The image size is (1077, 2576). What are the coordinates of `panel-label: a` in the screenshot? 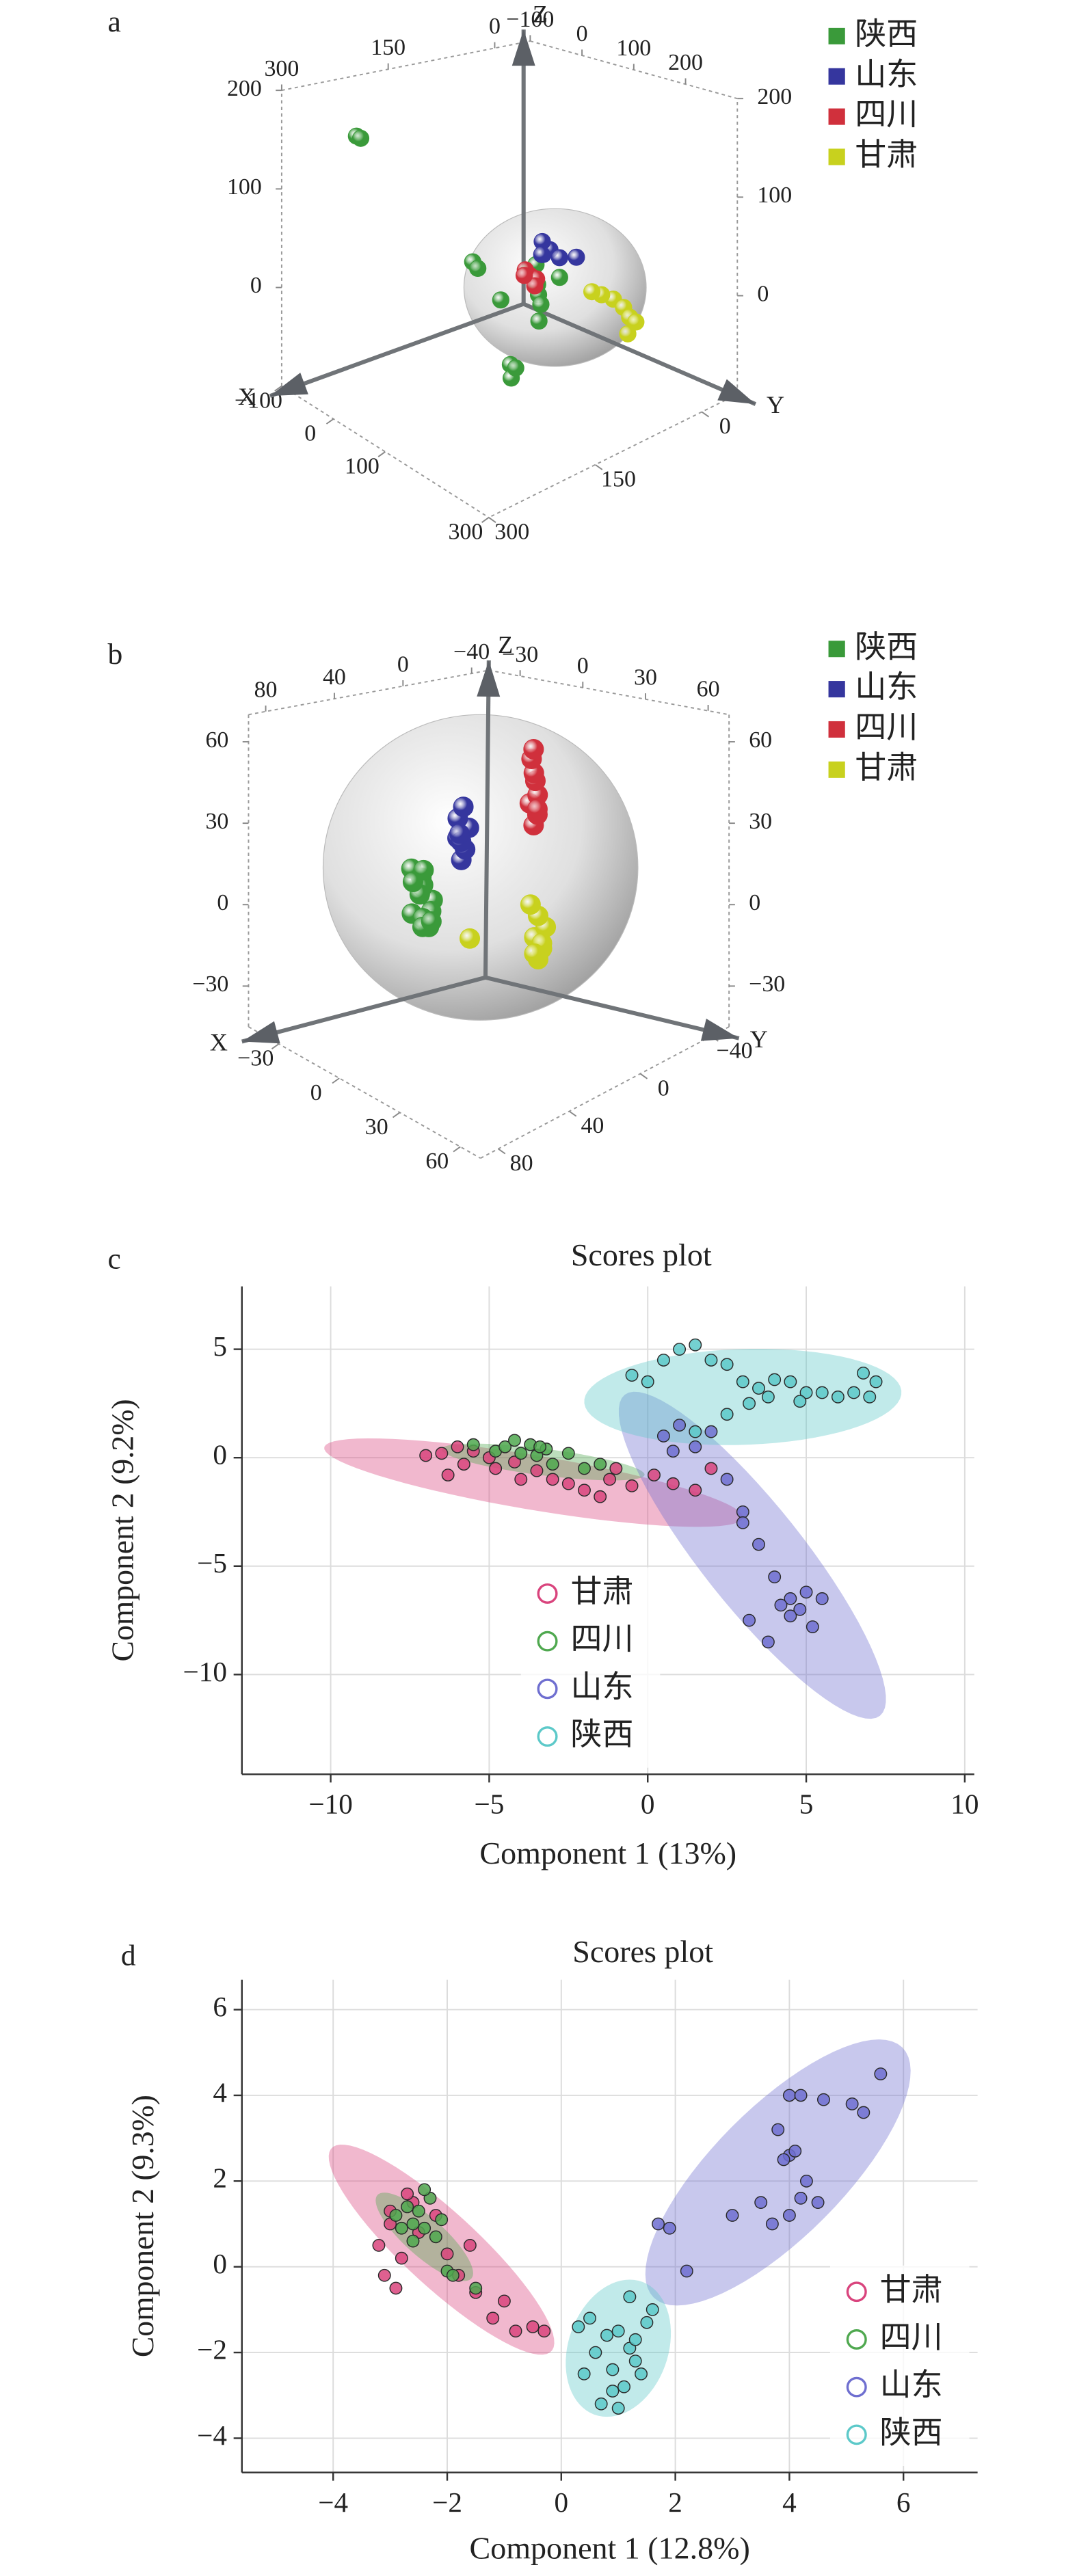 It's located at (114, 21).